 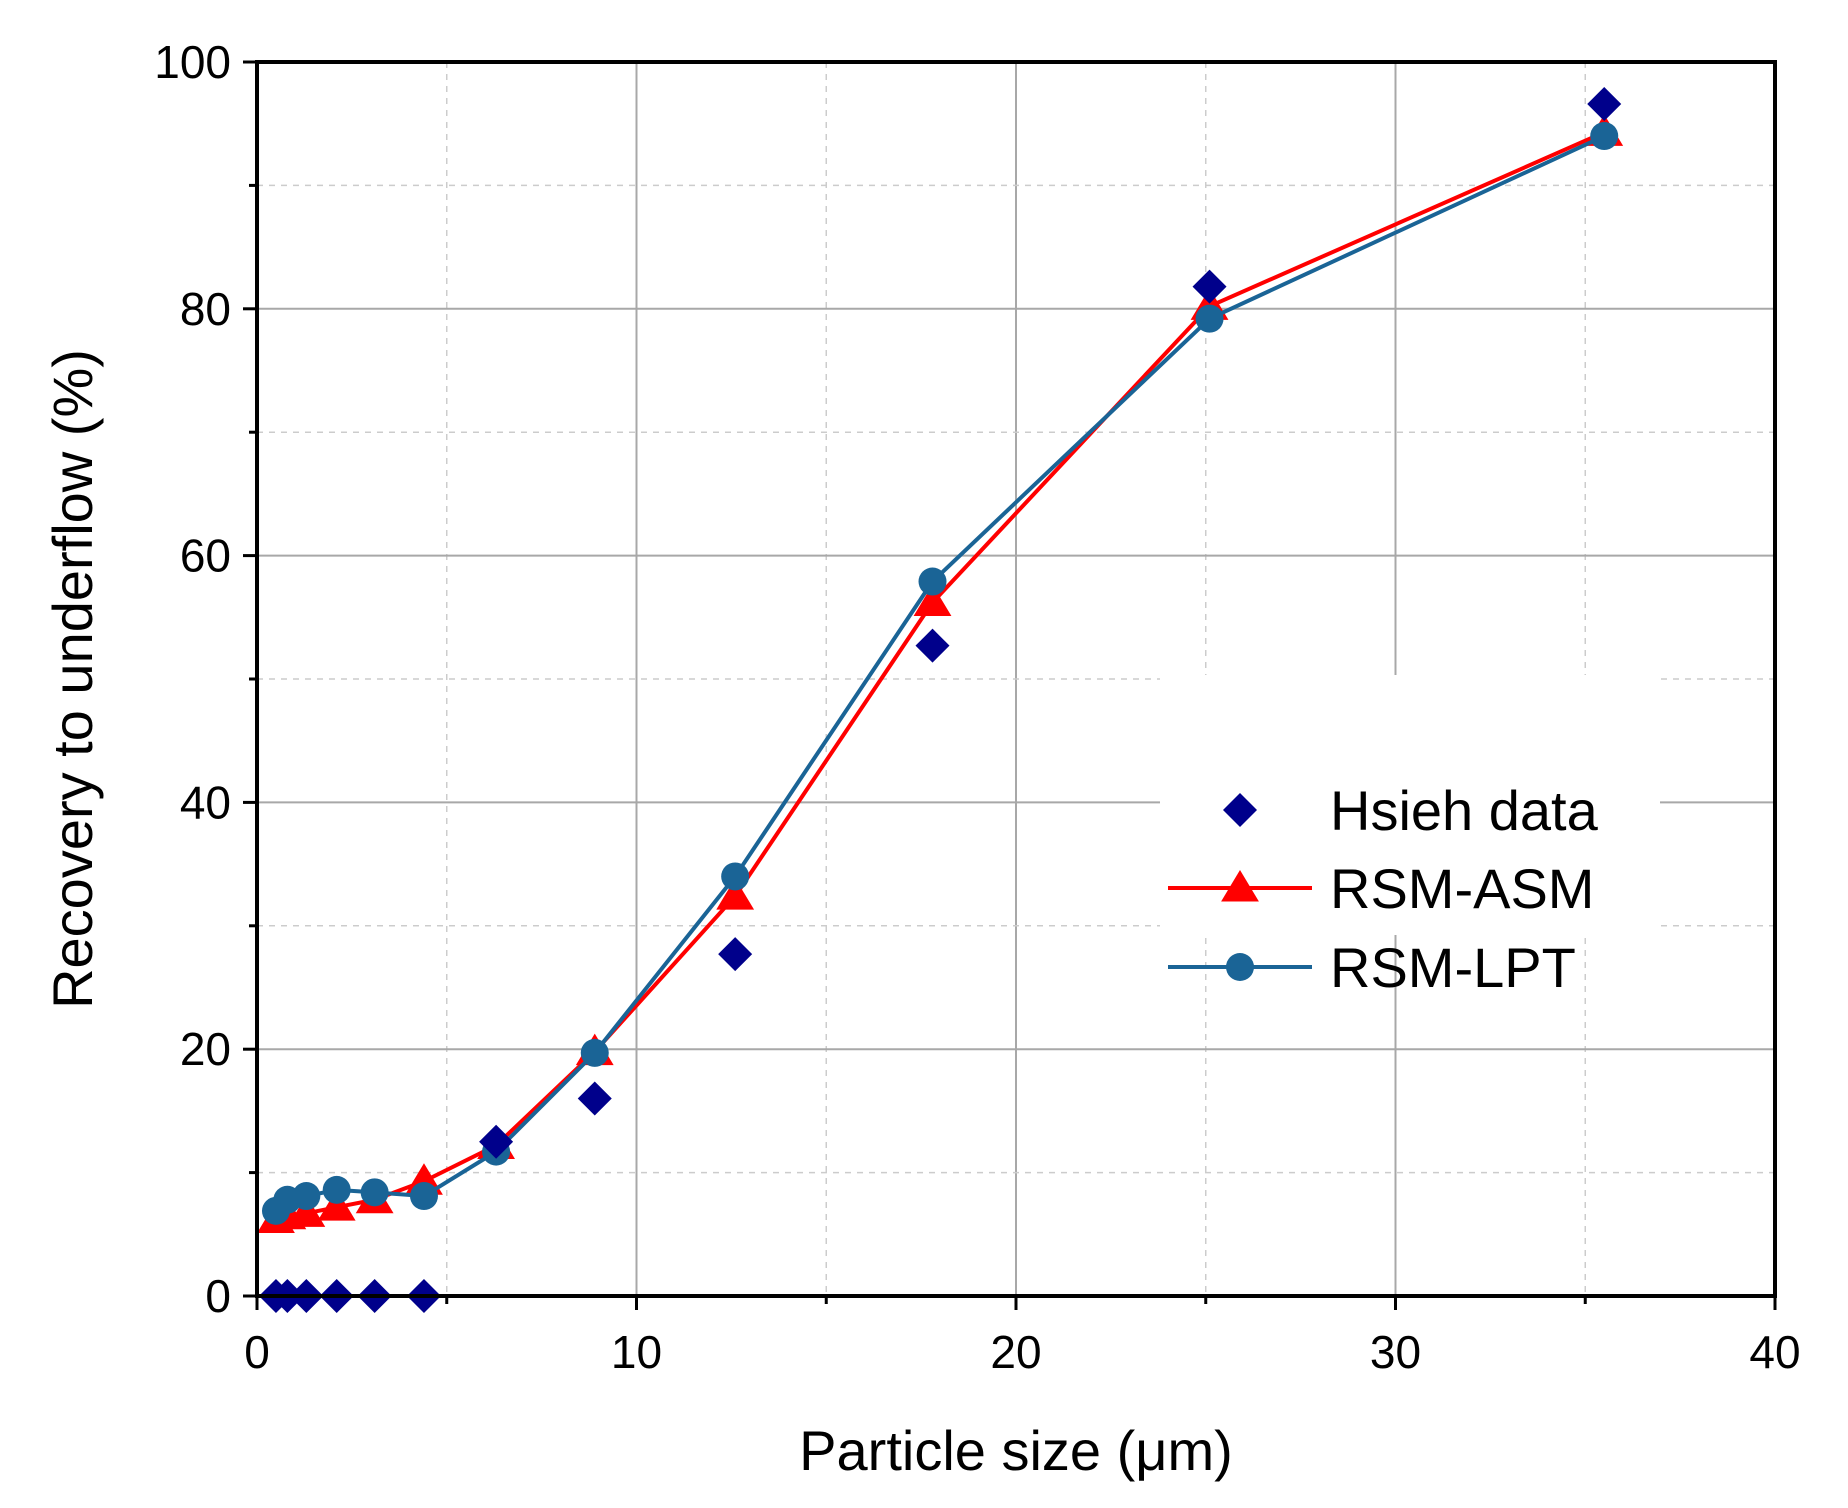 I want to click on x-axis-title: Particle size (μm), so click(x=1016, y=1450).